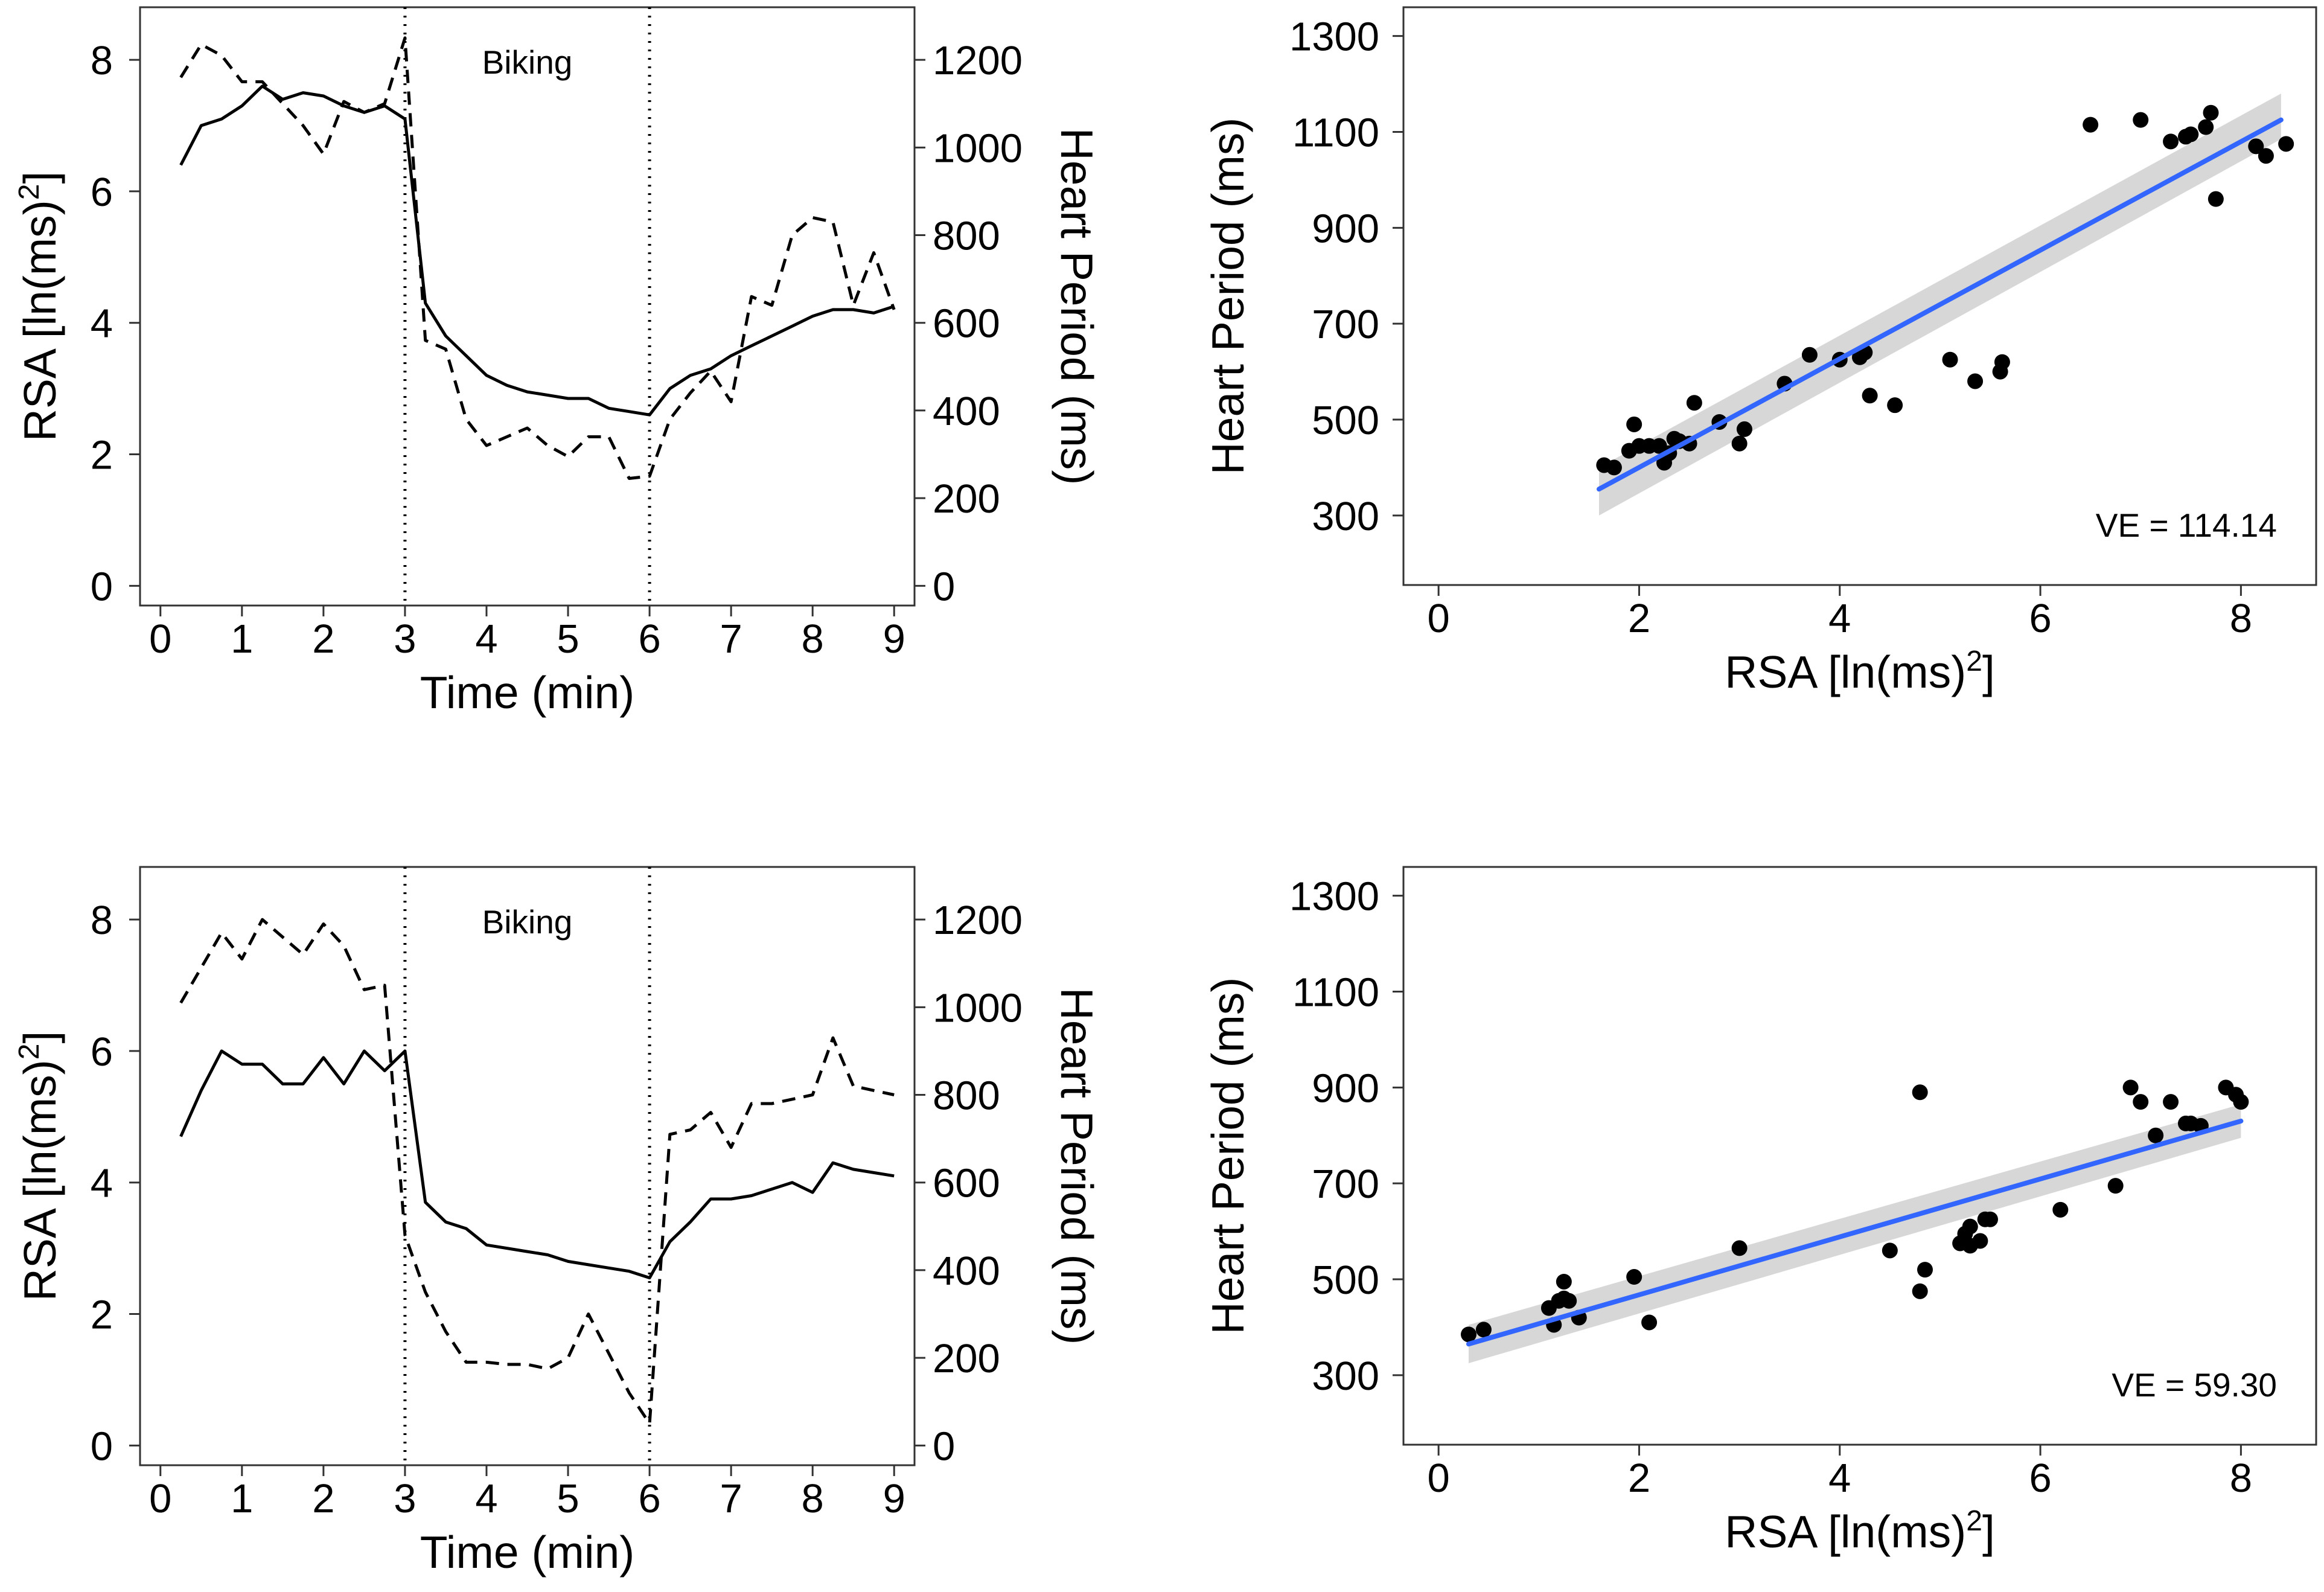 The image size is (2324, 1592). What do you see at coordinates (568, 639) in the screenshot?
I see `x-tick-label: 5` at bounding box center [568, 639].